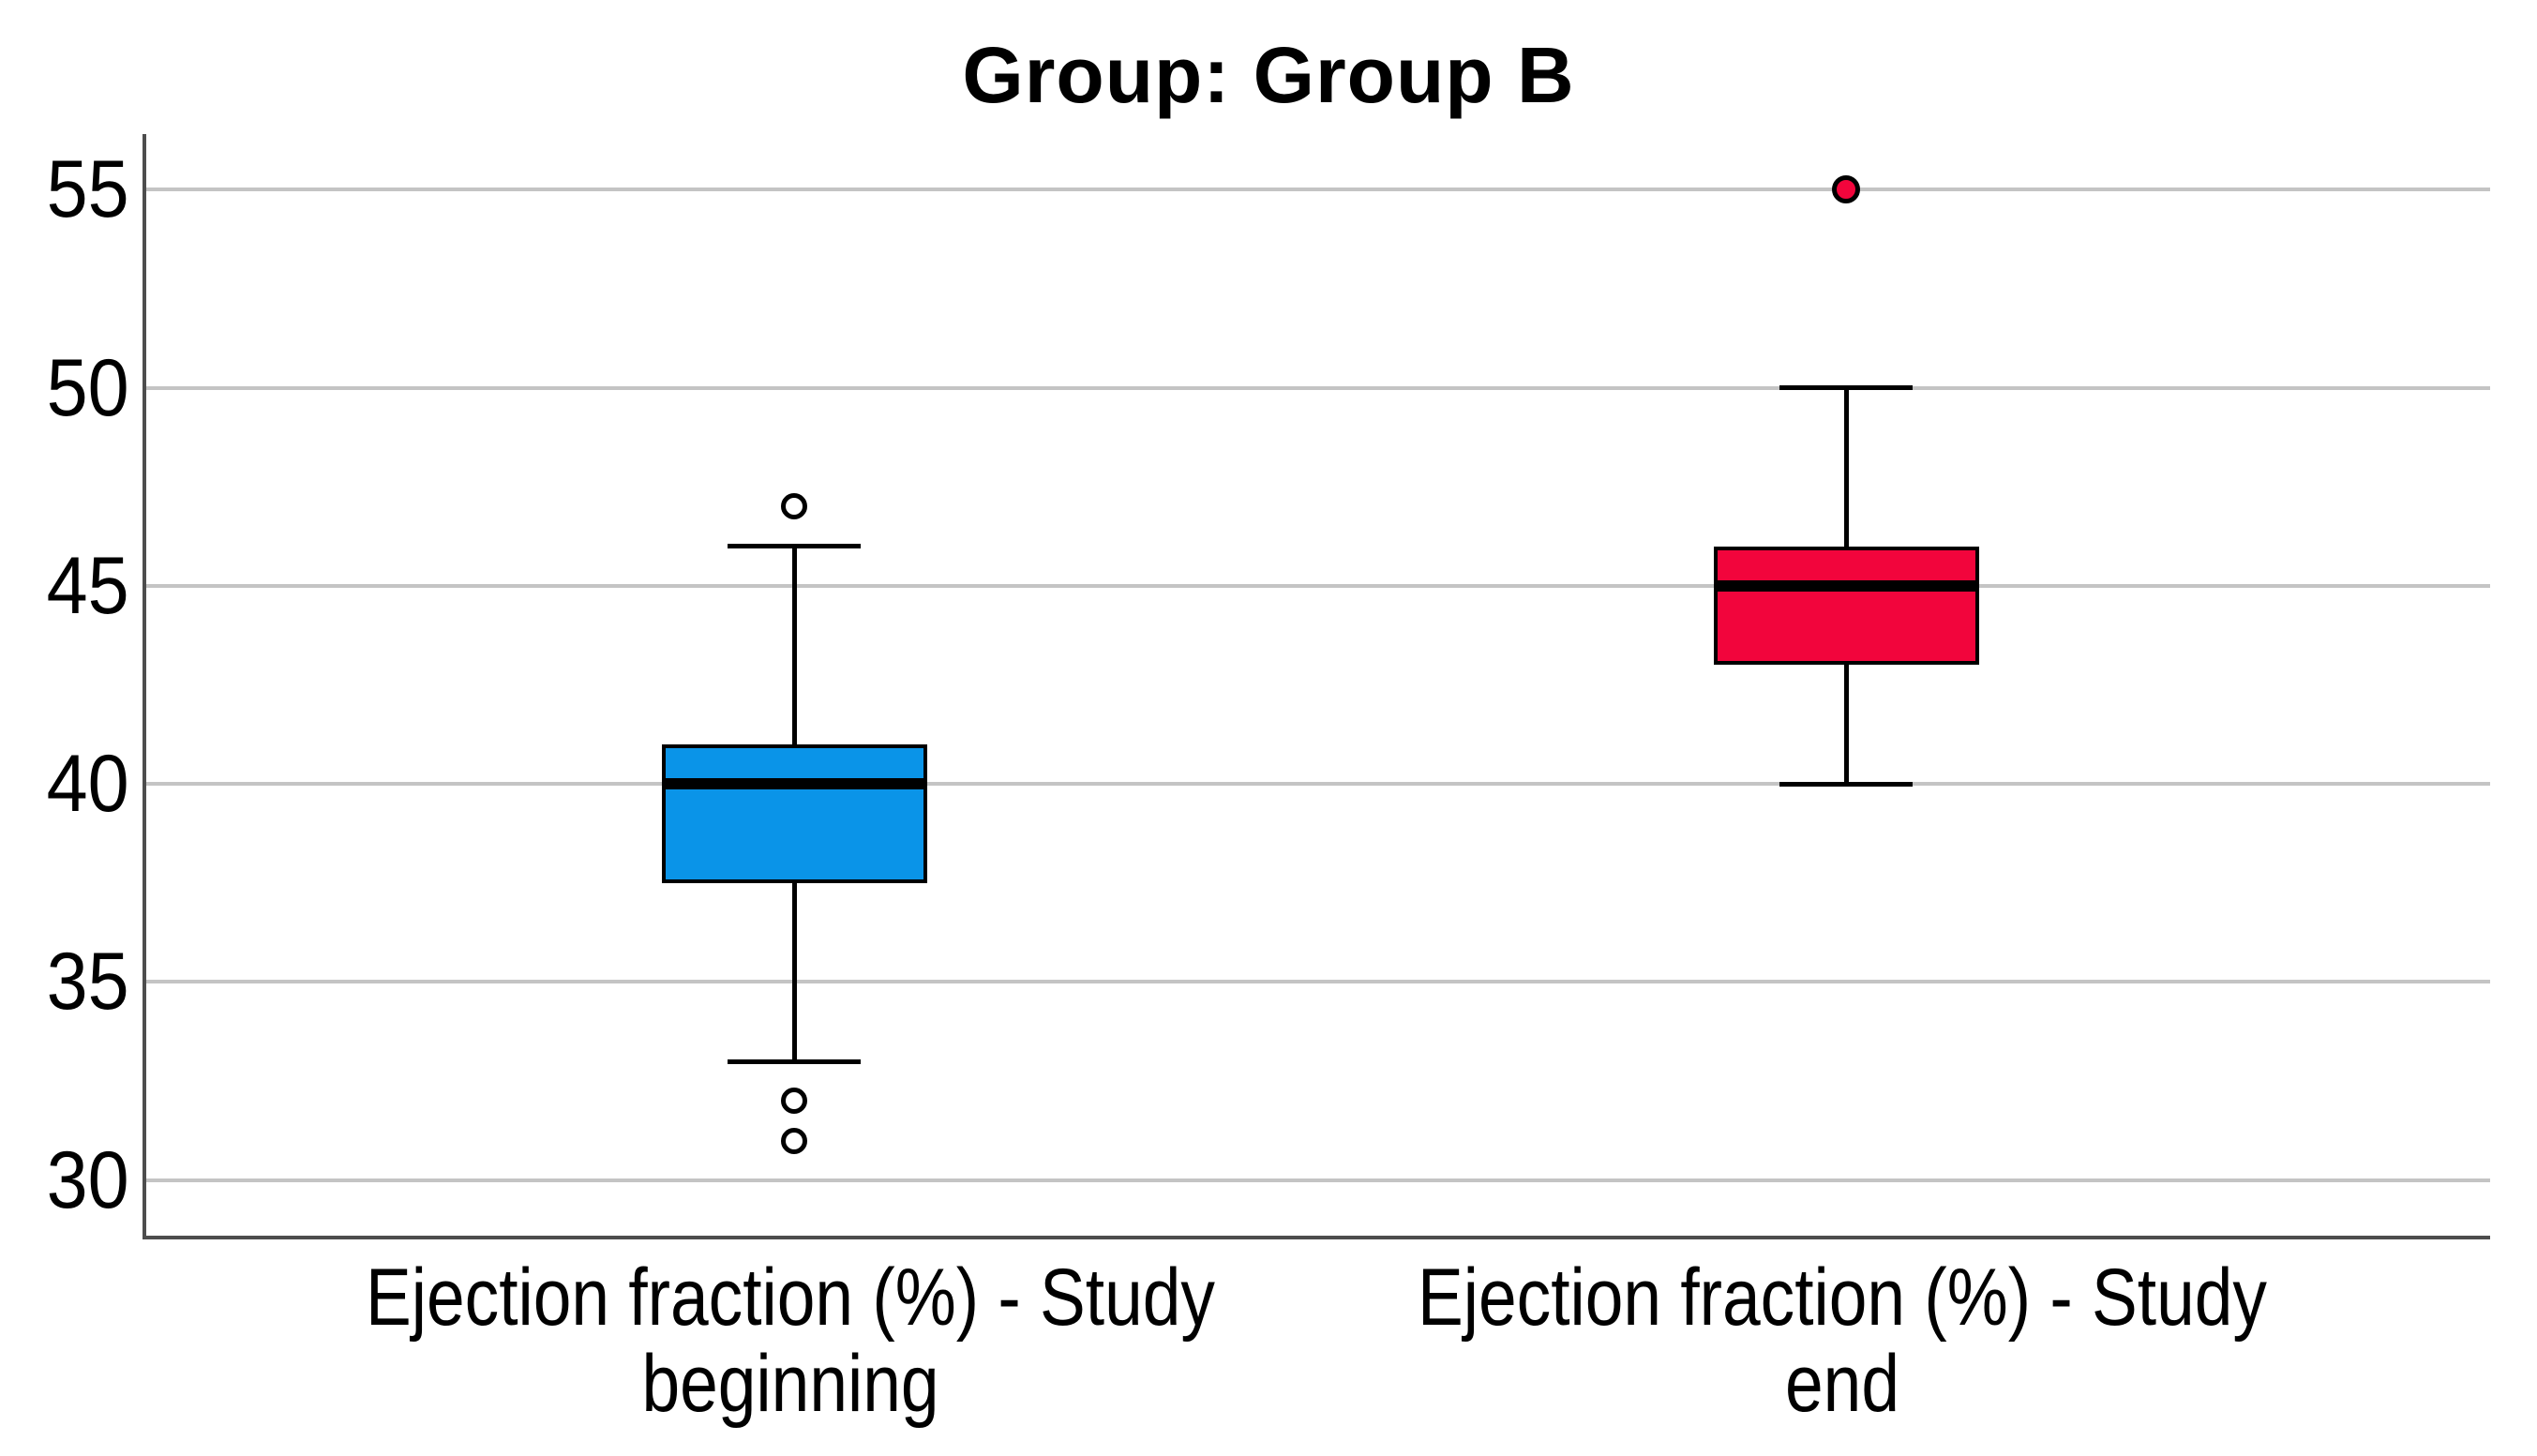 The width and height of the screenshot is (2537, 1456). I want to click on y-tick-text-55: 55, so click(87, 189).